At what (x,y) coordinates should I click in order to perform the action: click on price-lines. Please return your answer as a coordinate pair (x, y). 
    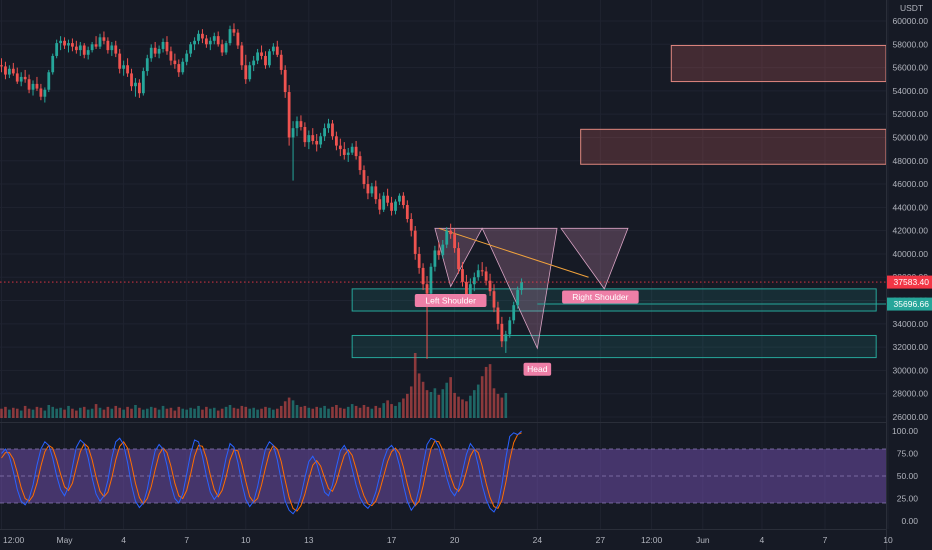
    Looking at the image, I should click on (443, 293).